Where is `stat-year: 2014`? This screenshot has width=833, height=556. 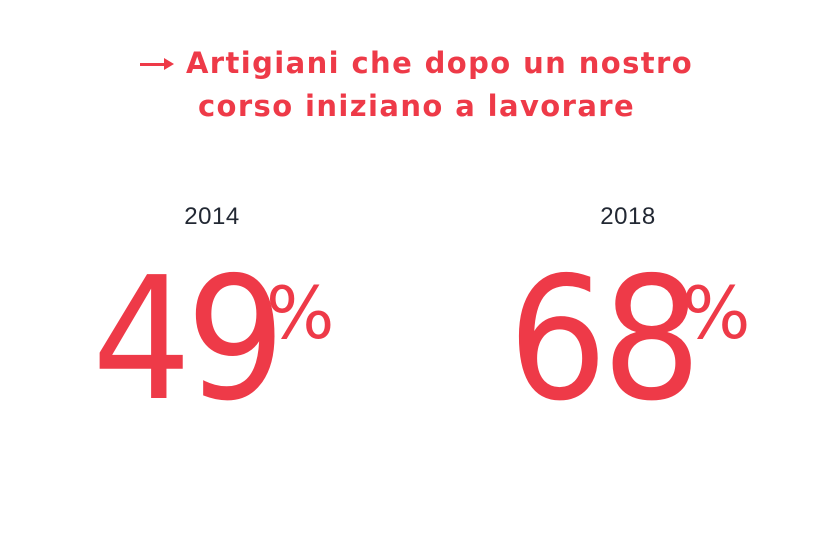 stat-year: 2014 is located at coordinates (212, 216).